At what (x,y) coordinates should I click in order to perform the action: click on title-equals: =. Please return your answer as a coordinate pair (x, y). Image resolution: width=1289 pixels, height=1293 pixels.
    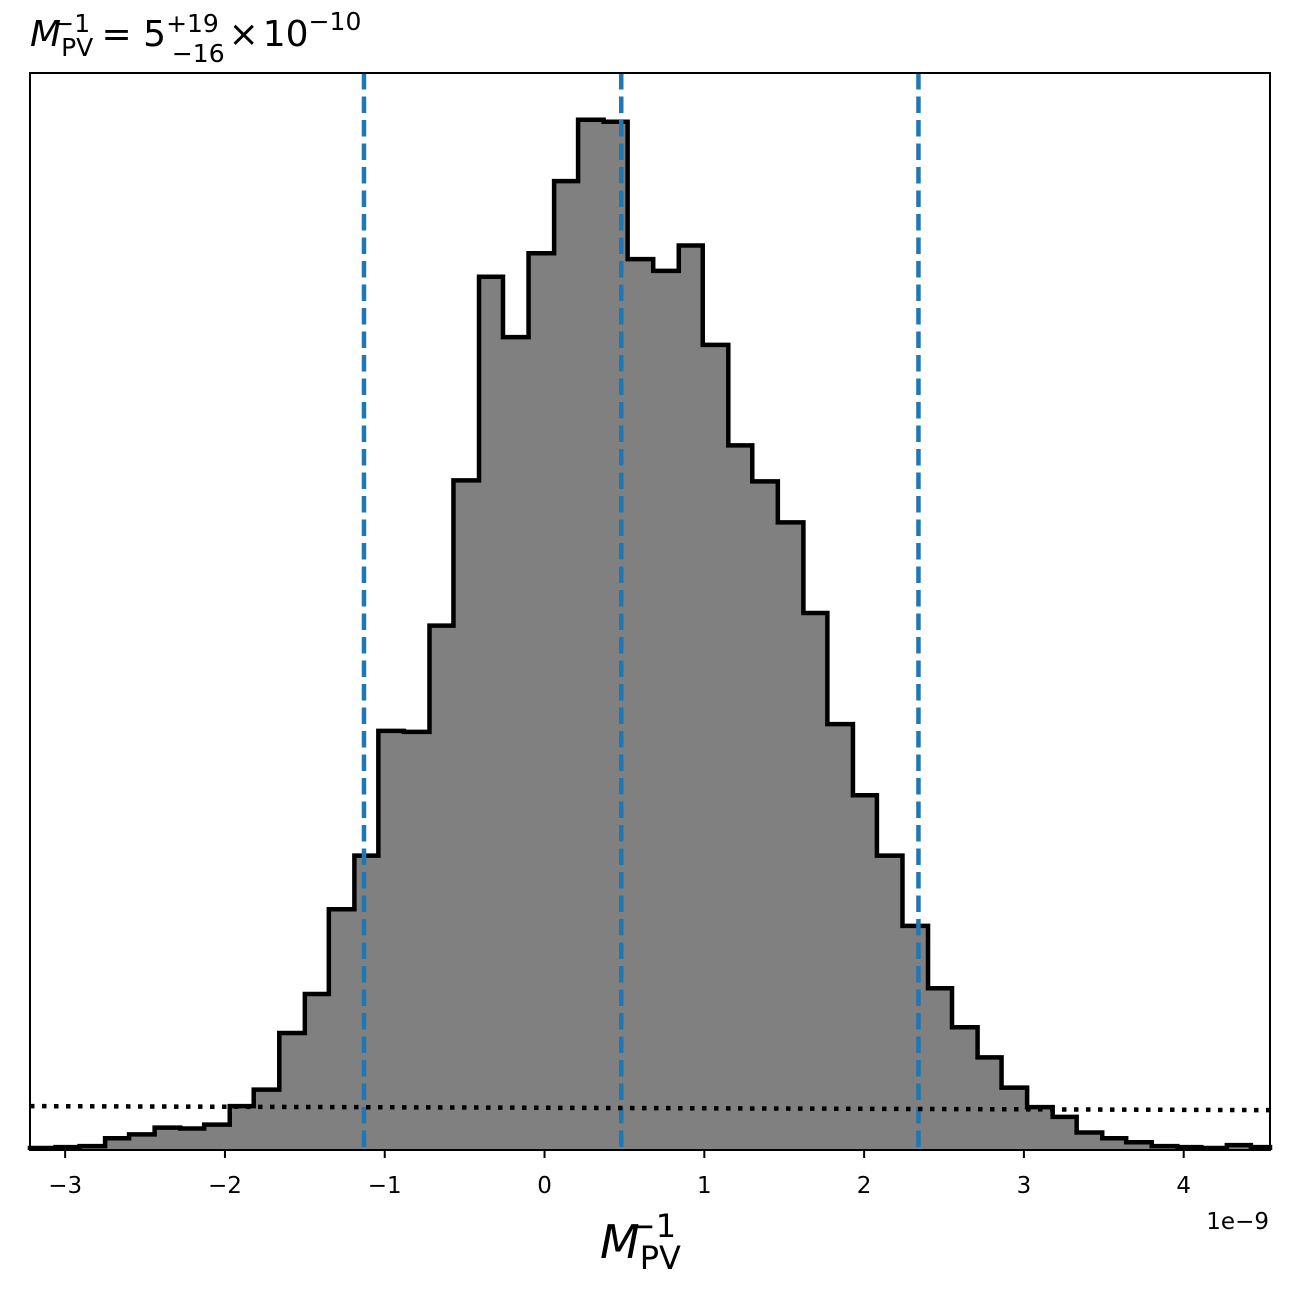
    Looking at the image, I should click on (116, 34).